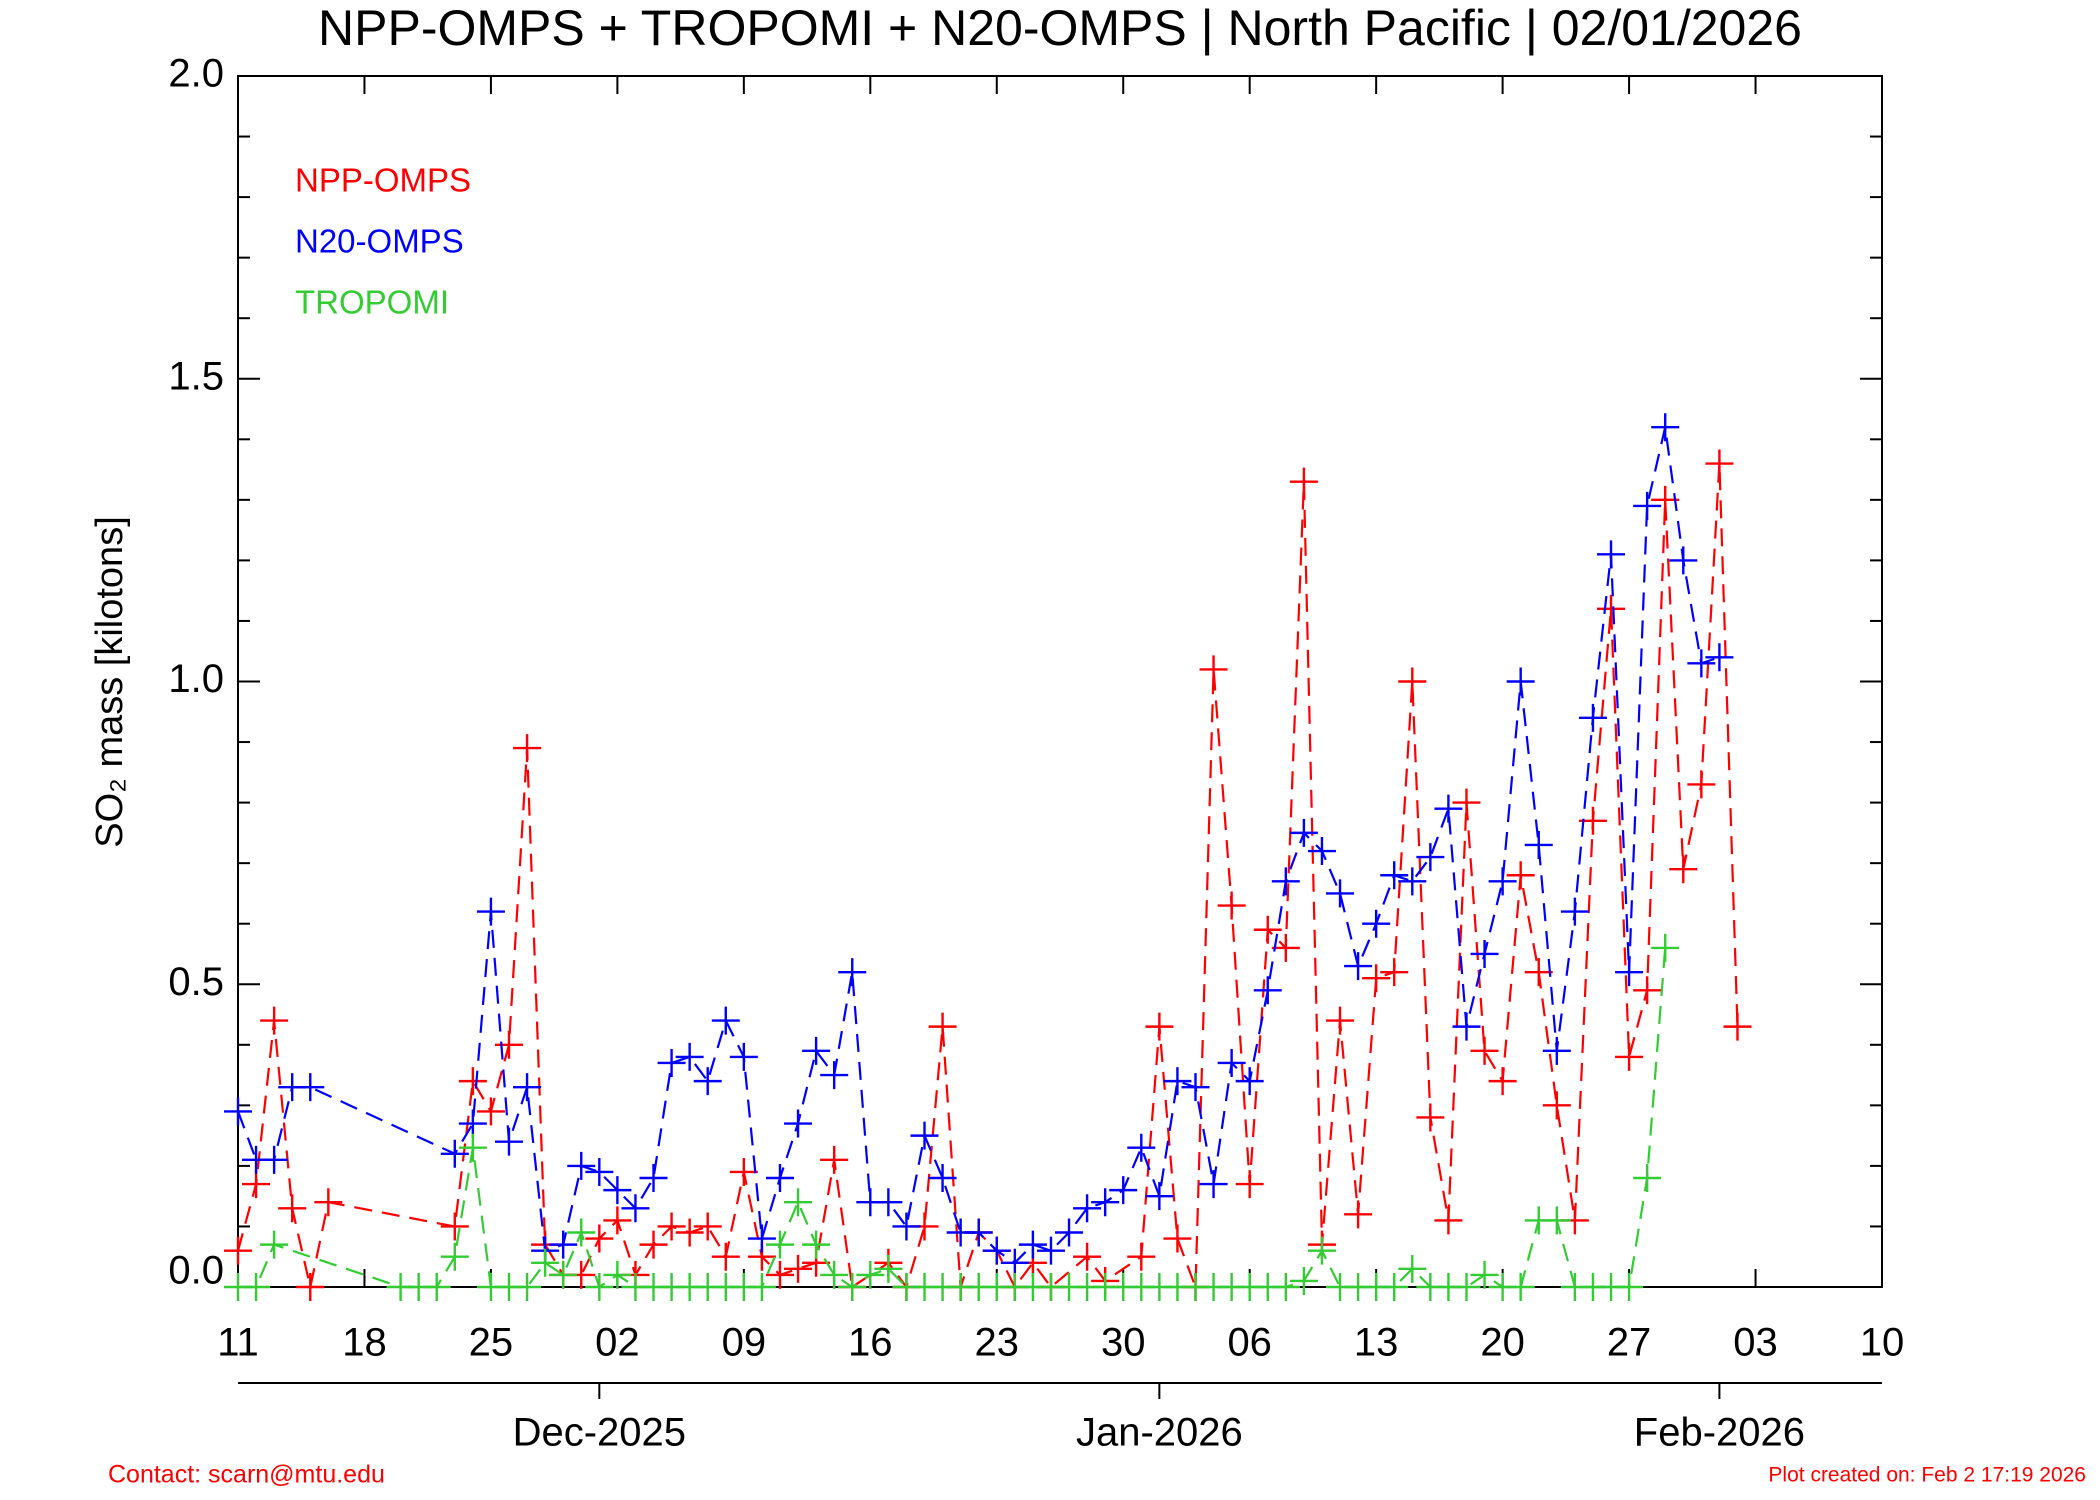 This screenshot has width=2100, height=1500. Describe the element at coordinates (491, 1343) in the screenshot. I see `x-tick-label: 25` at that location.